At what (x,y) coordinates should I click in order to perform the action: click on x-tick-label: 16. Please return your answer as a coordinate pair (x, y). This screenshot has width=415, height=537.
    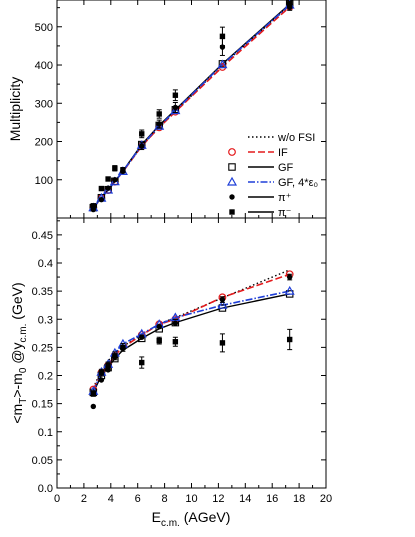
    Looking at the image, I should click on (272, 499).